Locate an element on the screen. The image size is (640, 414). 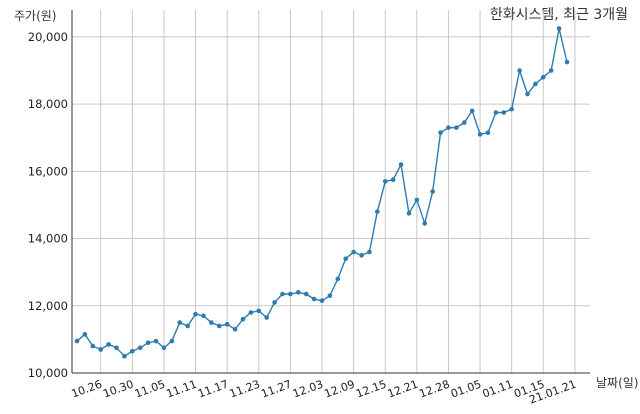
x-tick-label: 10.30 is located at coordinates (118, 389).